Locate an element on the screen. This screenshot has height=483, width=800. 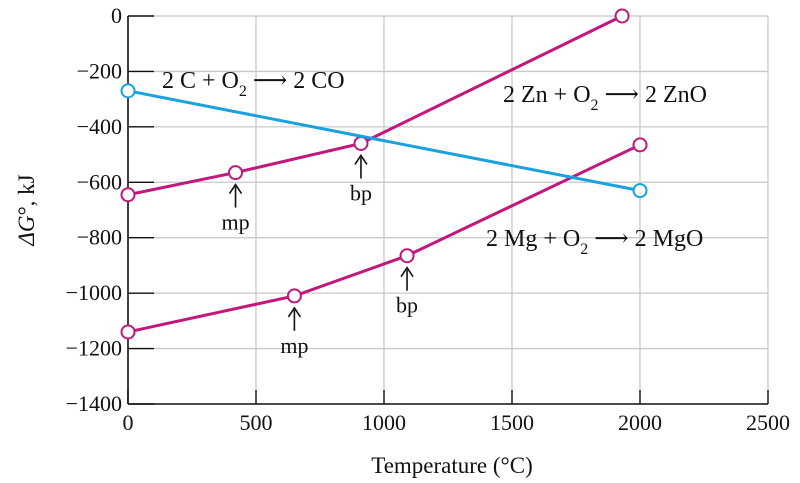
equation-label-mgo-subscript: 2 is located at coordinates (584, 249).